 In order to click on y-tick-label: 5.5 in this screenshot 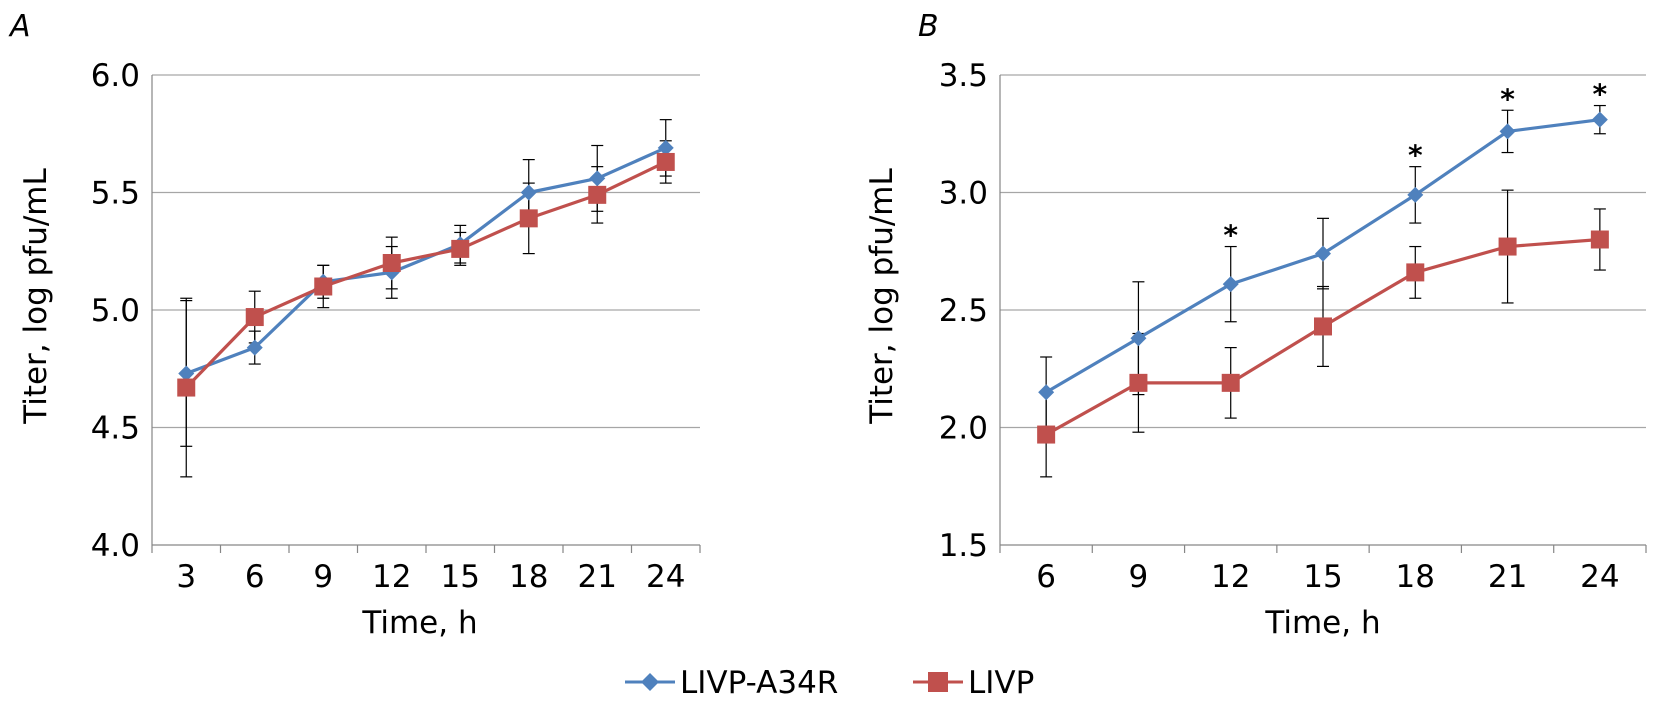, I will do `click(115, 194)`.